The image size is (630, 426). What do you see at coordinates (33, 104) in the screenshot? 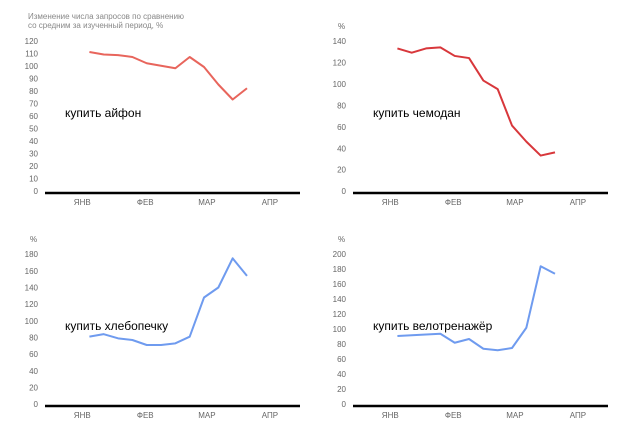
I see `y-tick-label: 70` at bounding box center [33, 104].